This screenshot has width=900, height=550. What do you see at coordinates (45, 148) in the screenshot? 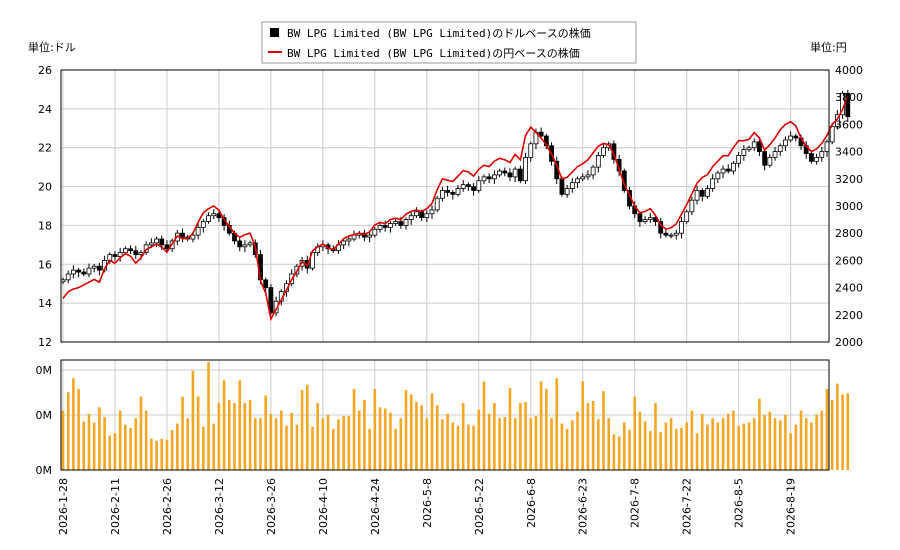
I see `left-tick-label: 22` at bounding box center [45, 148].